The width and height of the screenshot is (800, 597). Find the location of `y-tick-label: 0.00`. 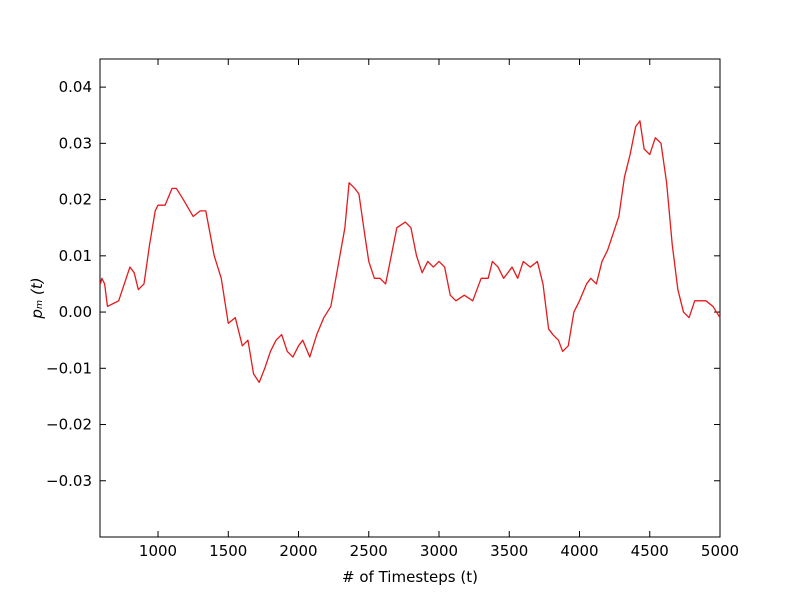

y-tick-label: 0.00 is located at coordinates (75, 312).